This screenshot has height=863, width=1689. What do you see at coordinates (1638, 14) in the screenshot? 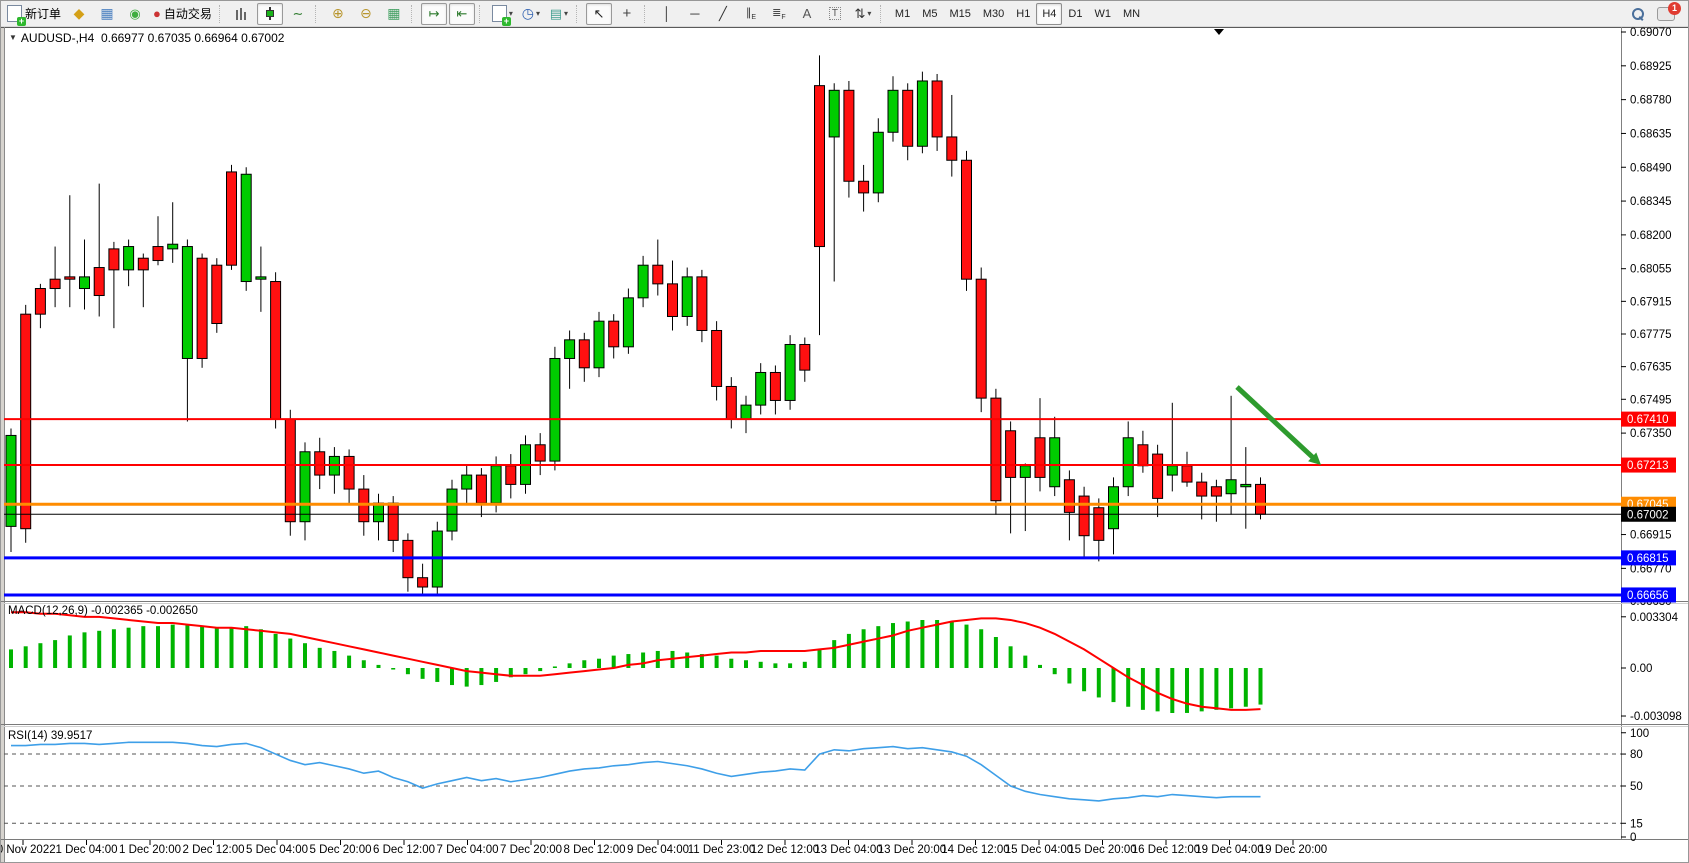
I see `search-button` at bounding box center [1638, 14].